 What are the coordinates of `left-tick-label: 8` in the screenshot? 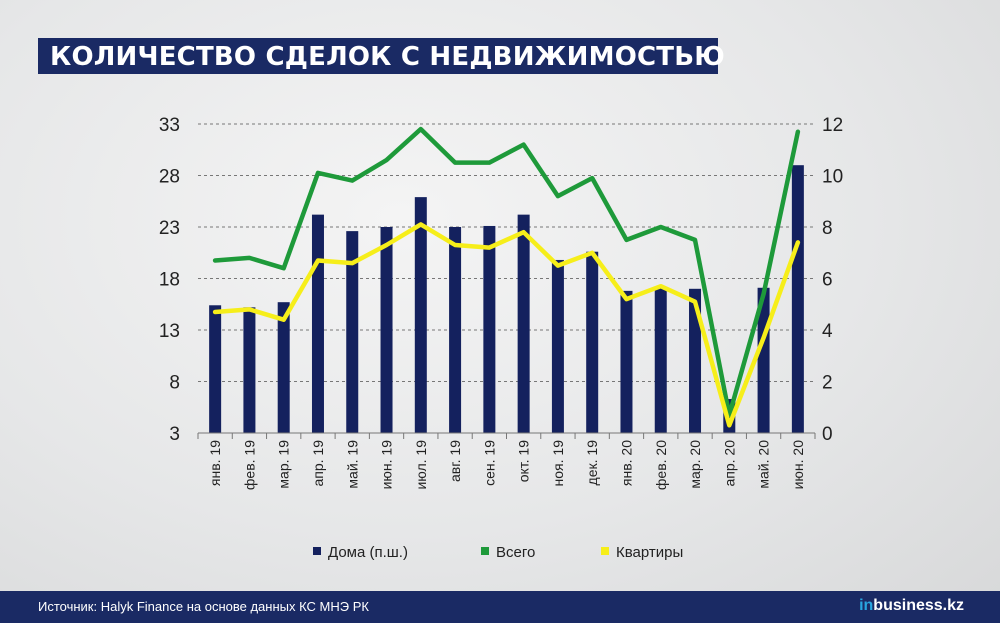 It's located at (174, 383).